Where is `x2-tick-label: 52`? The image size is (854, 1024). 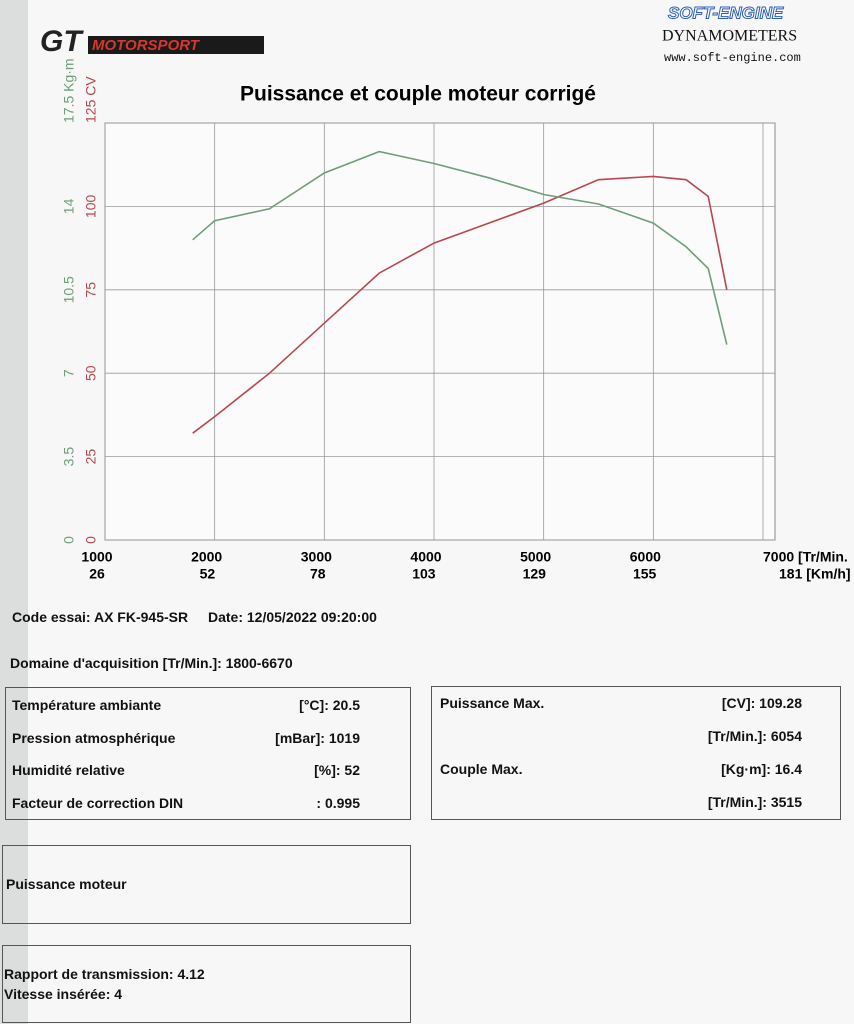 x2-tick-label: 52 is located at coordinates (208, 574).